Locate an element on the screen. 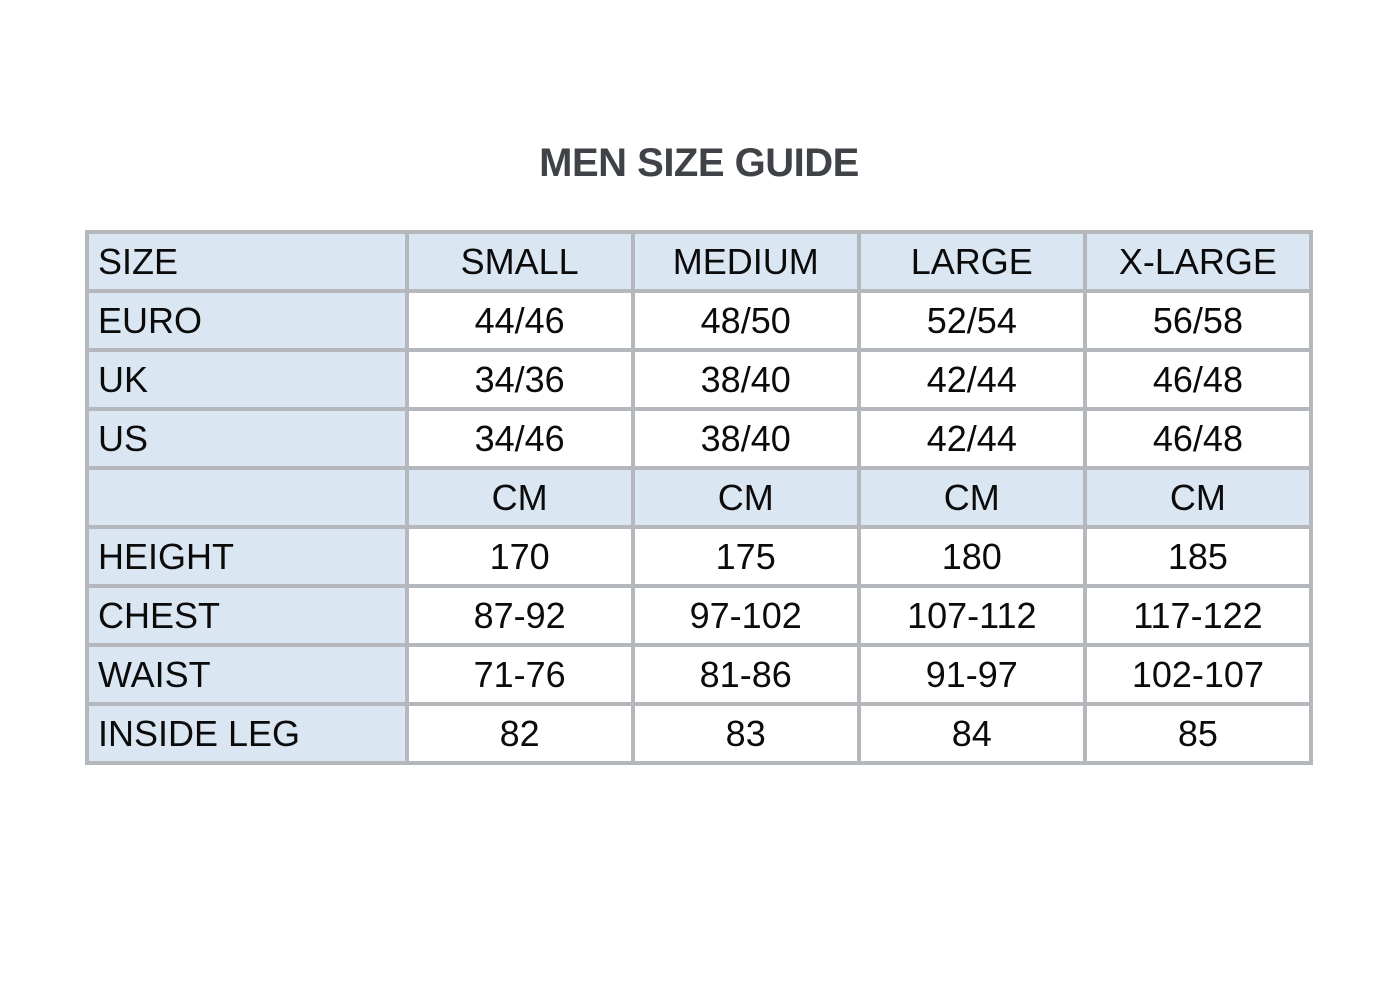 The height and width of the screenshot is (995, 1381). row-label-us: US is located at coordinates (247, 438).